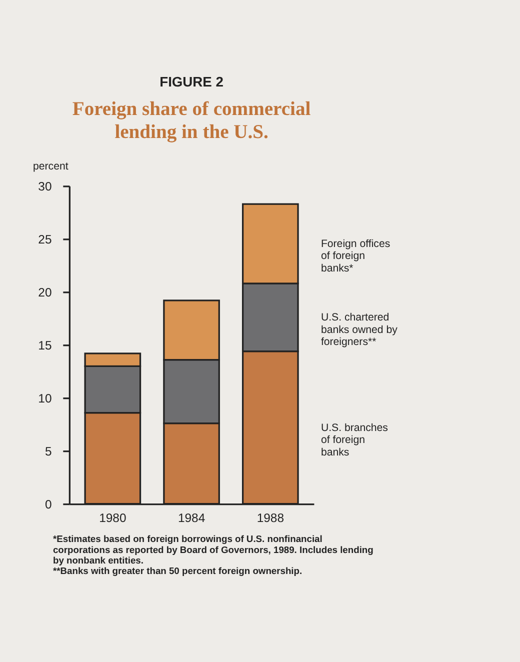 The height and width of the screenshot is (662, 520). Describe the element at coordinates (192, 121) in the screenshot. I see `chart-title: Foreign share of commercial lending in the U.S.` at that location.